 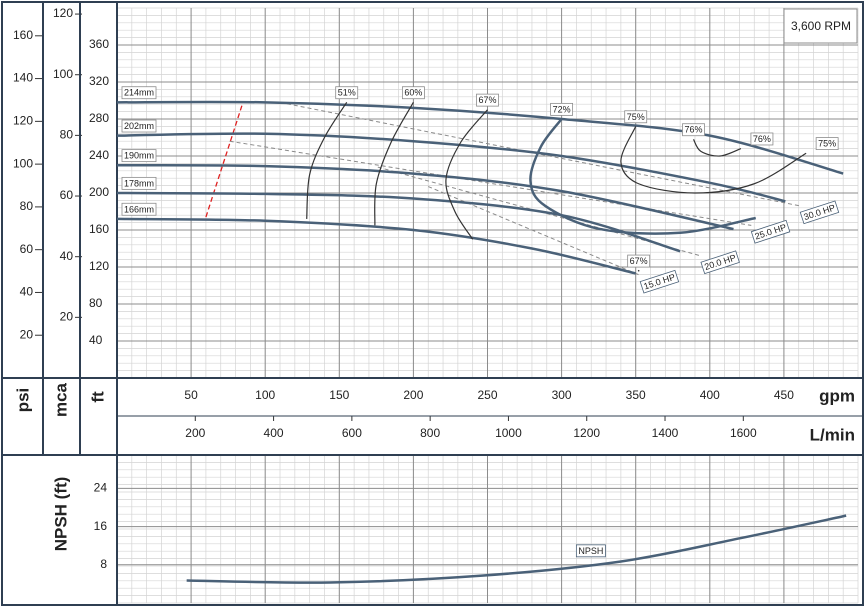 I want to click on curve-label: 15.0 HP, so click(x=659, y=281).